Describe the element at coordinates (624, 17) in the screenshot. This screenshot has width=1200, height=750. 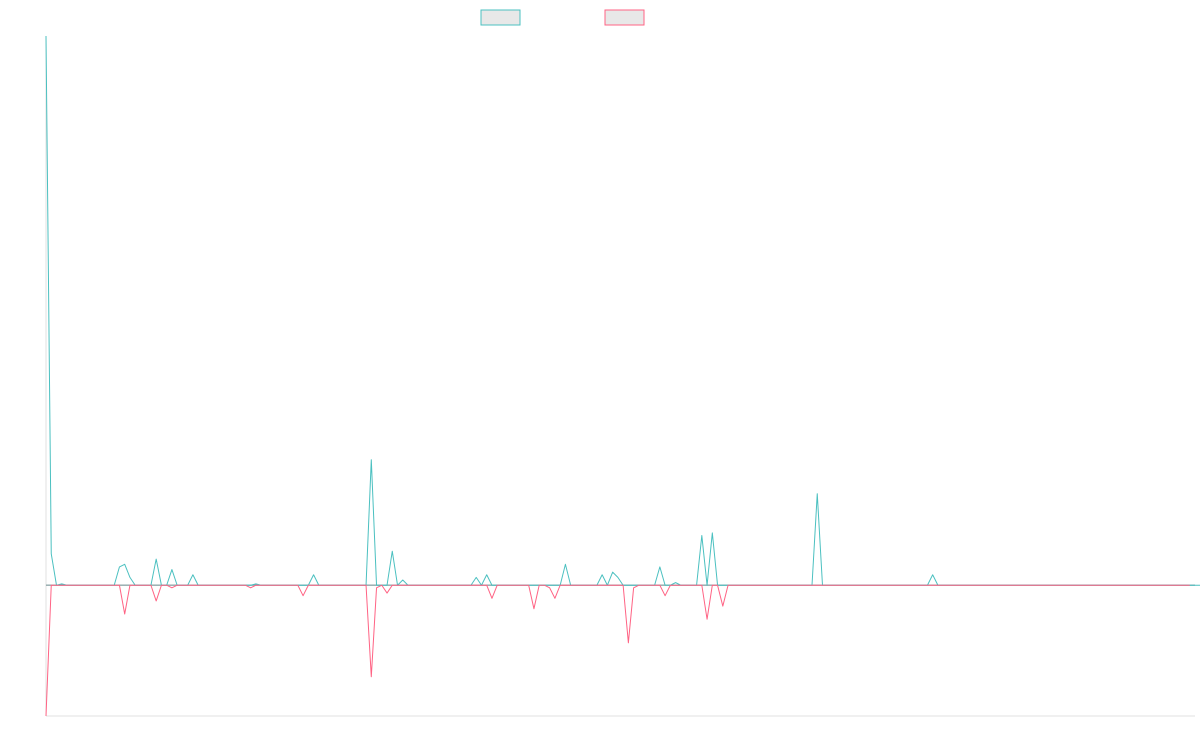
I see `legend-swatch-negative` at that location.